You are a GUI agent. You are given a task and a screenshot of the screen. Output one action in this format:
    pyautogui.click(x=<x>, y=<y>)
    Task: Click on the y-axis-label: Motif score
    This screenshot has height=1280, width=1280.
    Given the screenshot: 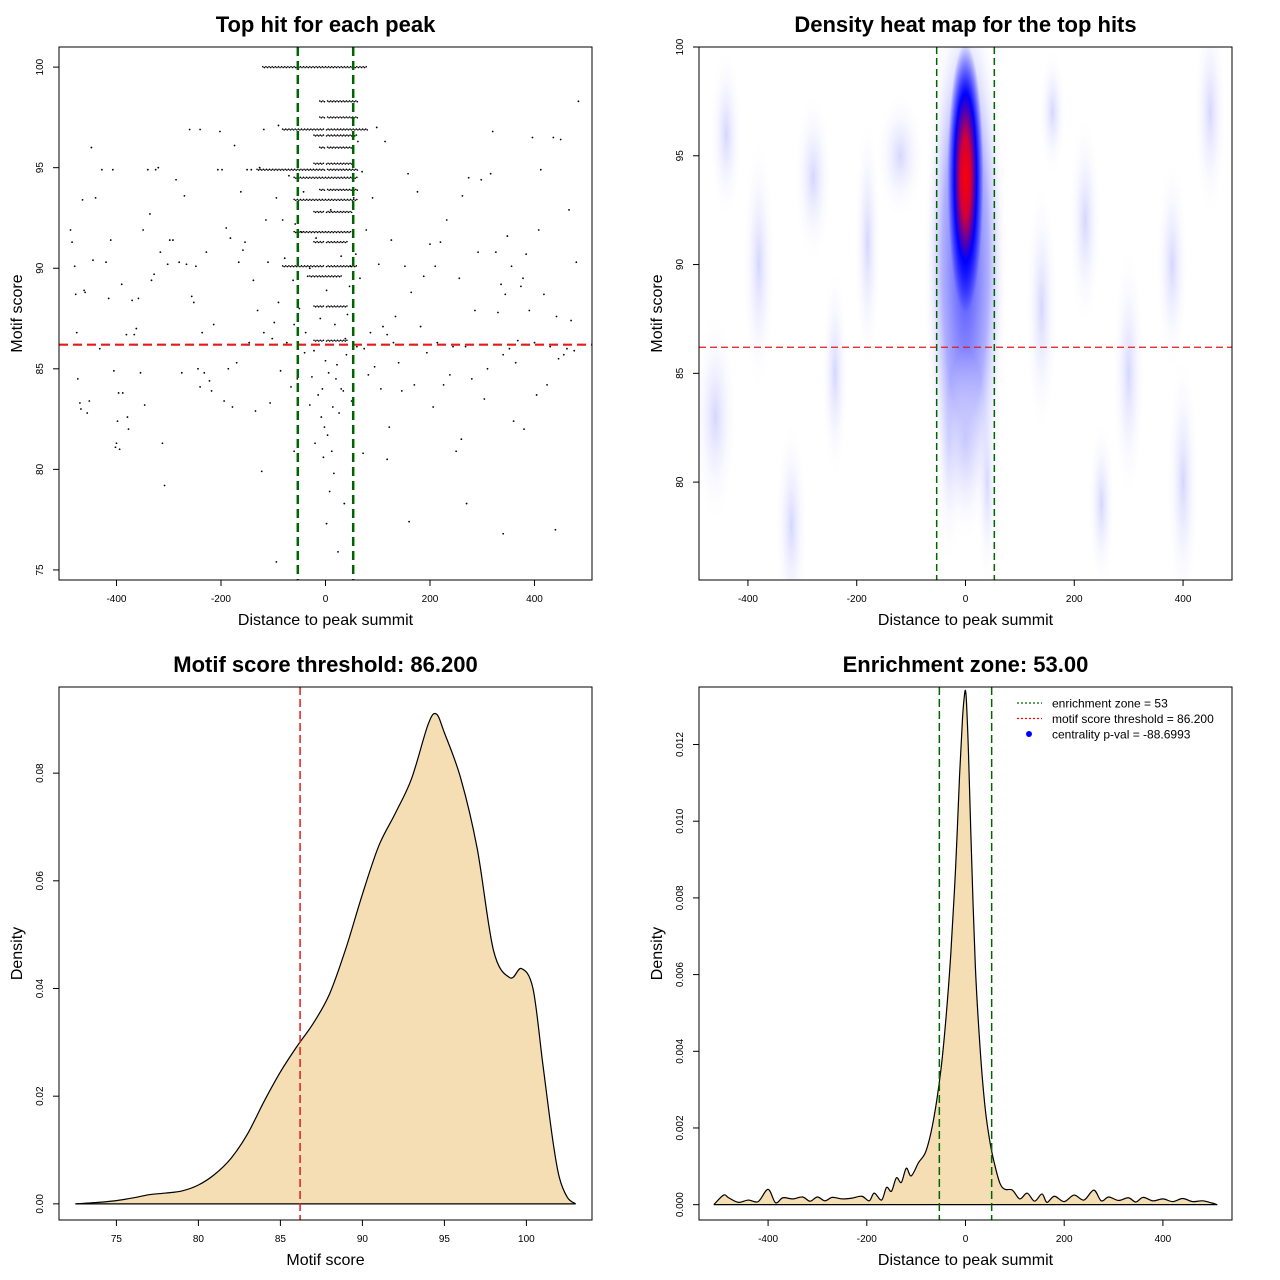 What is the action you would take?
    pyautogui.click(x=657, y=313)
    